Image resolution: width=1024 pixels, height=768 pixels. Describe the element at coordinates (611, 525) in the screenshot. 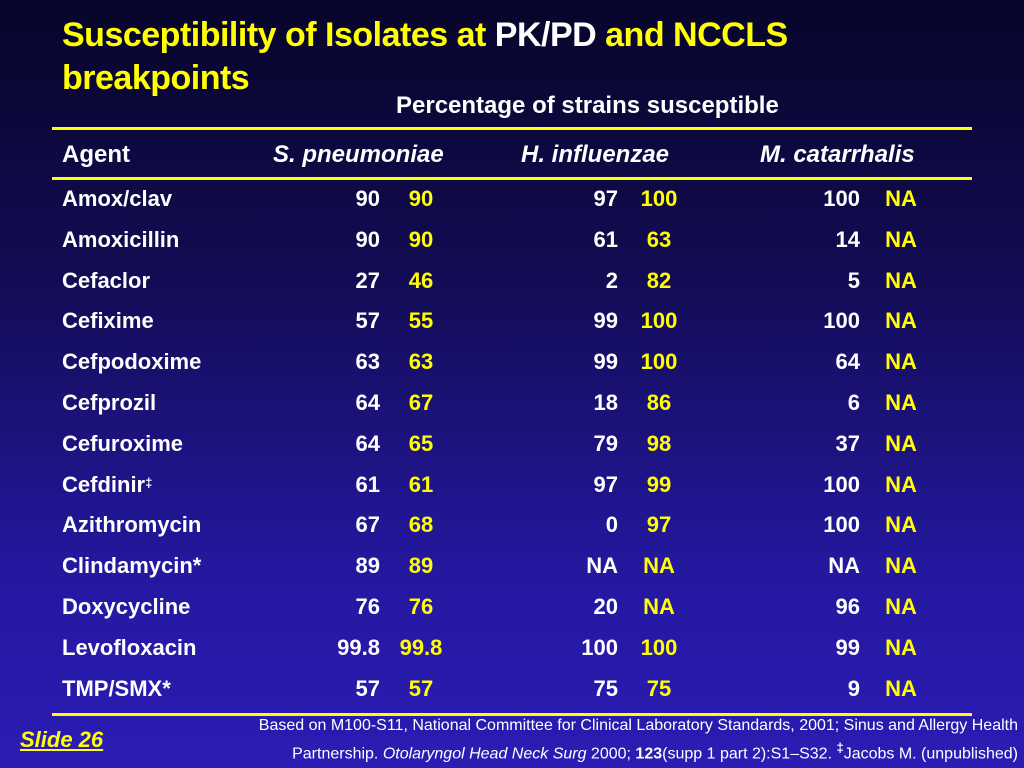

I see `hi-value: 0` at that location.